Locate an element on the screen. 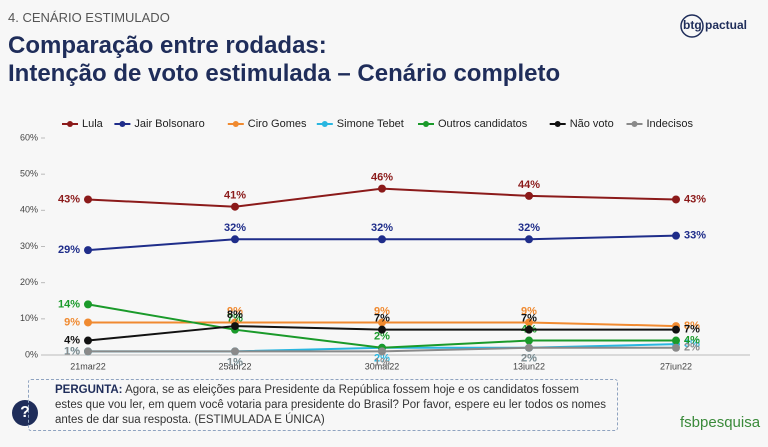 The height and width of the screenshot is (447, 768). data-label: 44% is located at coordinates (529, 185).